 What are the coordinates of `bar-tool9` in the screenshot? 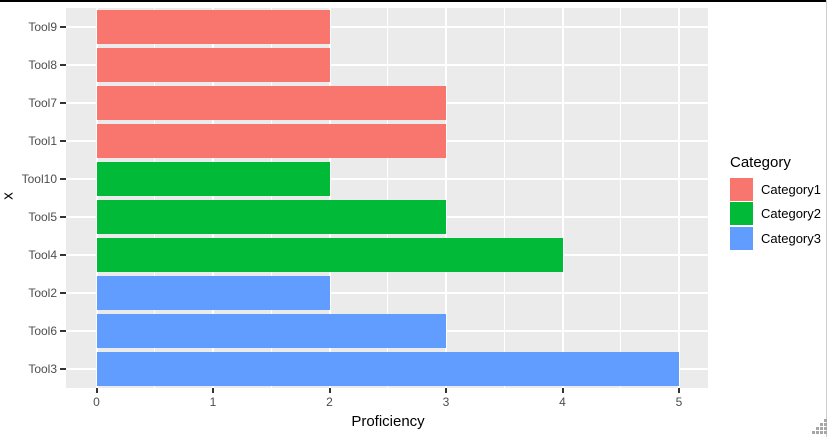 It's located at (213, 27).